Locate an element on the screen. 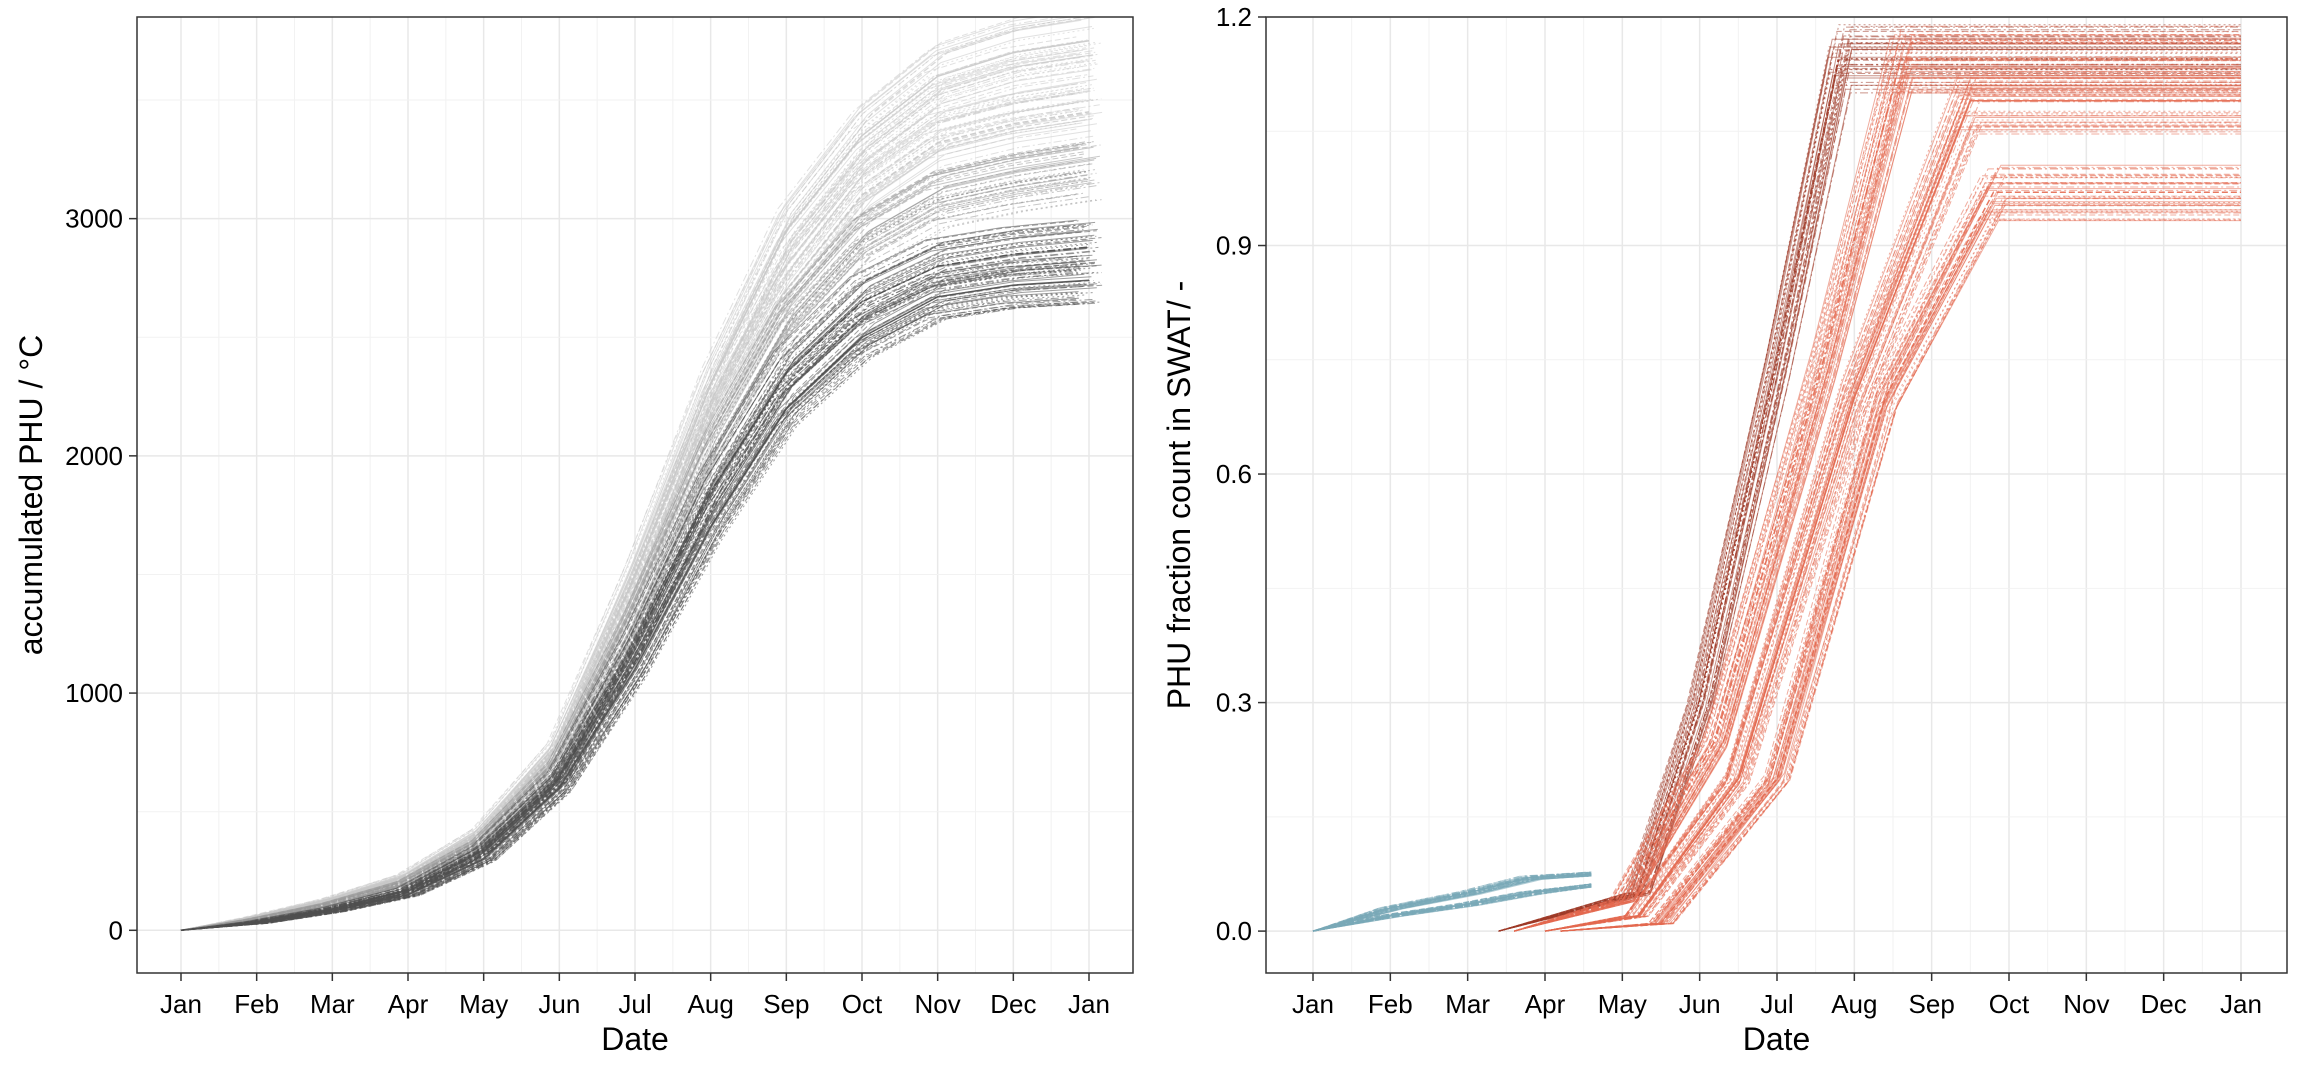  y-tick-label: 1000 is located at coordinates (94, 693).